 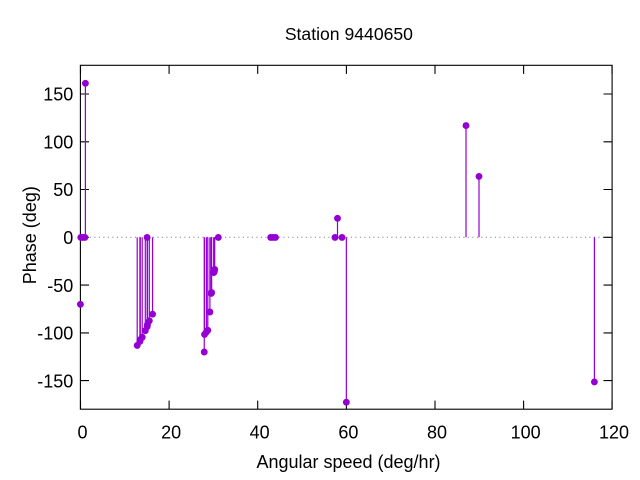 I want to click on svg-text: 120, so click(x=614, y=432).